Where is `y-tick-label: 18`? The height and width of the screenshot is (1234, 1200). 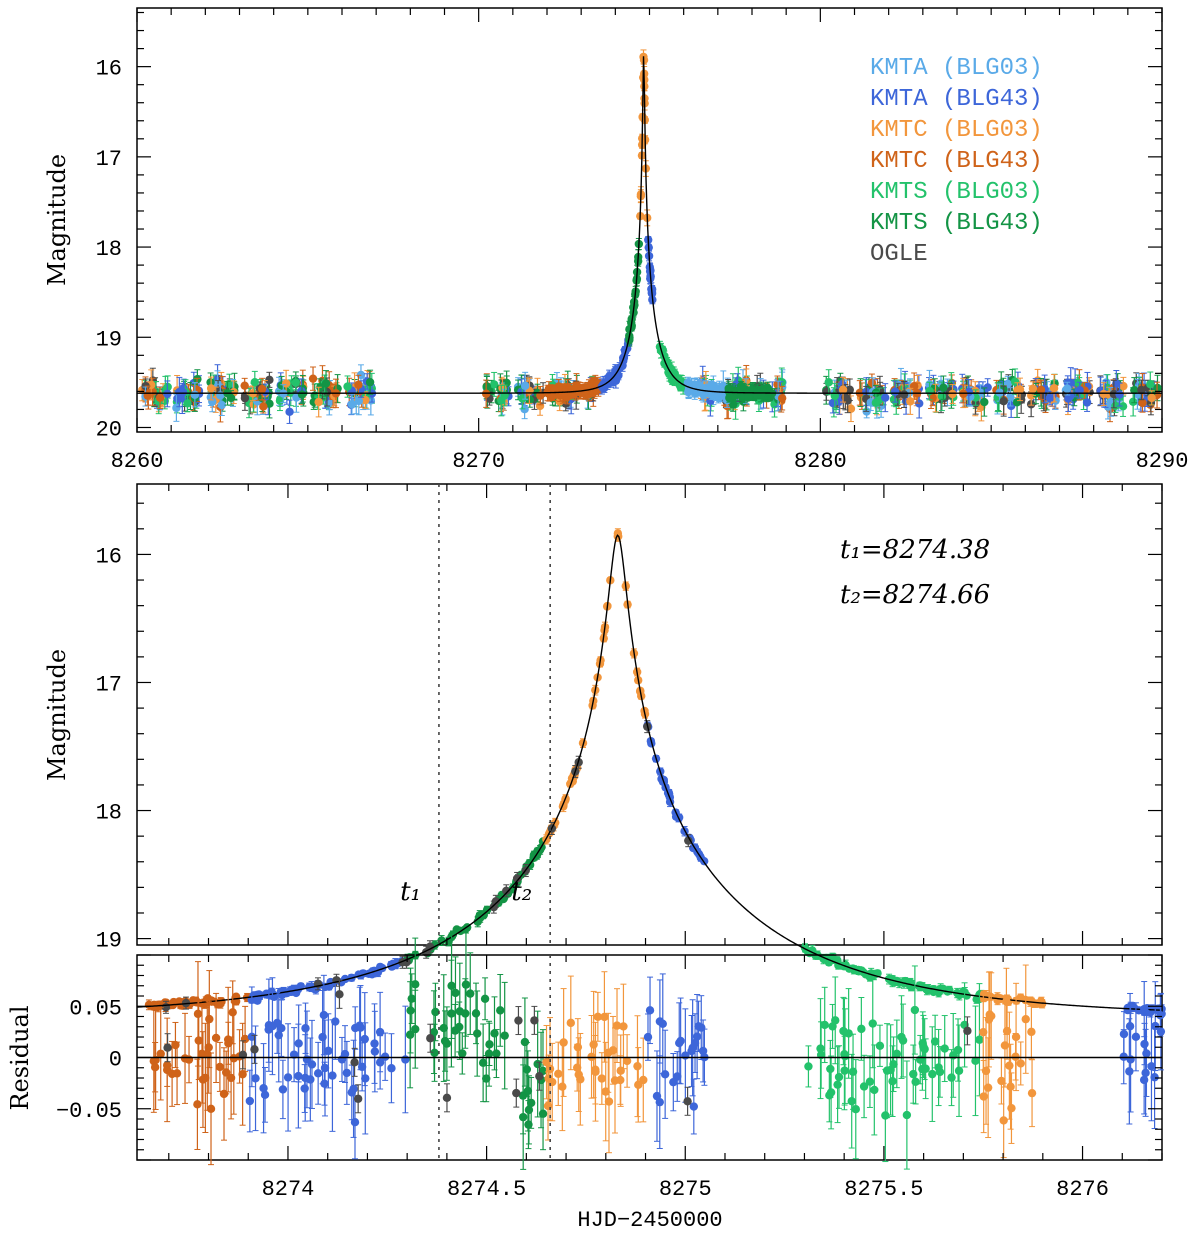
y-tick-label: 18 is located at coordinates (109, 249).